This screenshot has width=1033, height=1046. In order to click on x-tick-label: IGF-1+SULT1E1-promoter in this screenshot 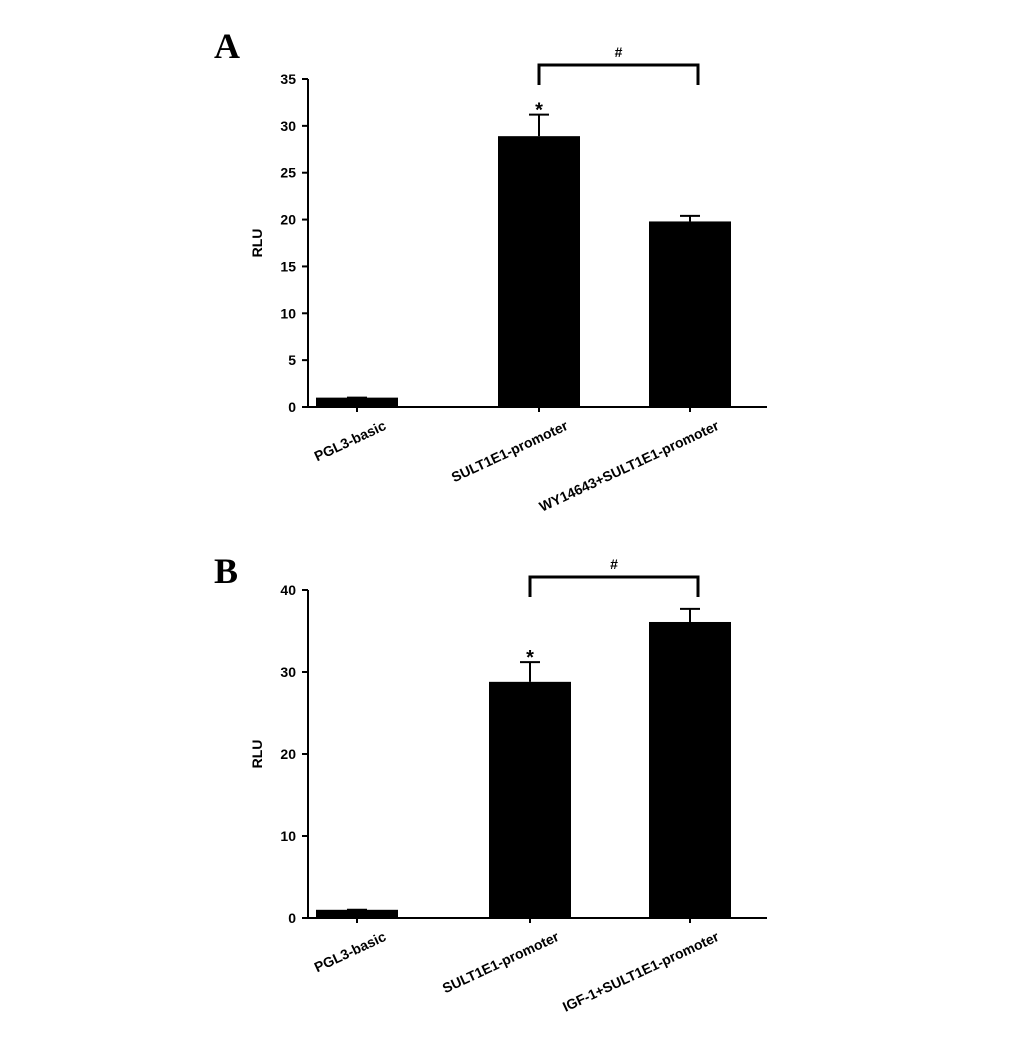, I will do `click(641, 971)`.